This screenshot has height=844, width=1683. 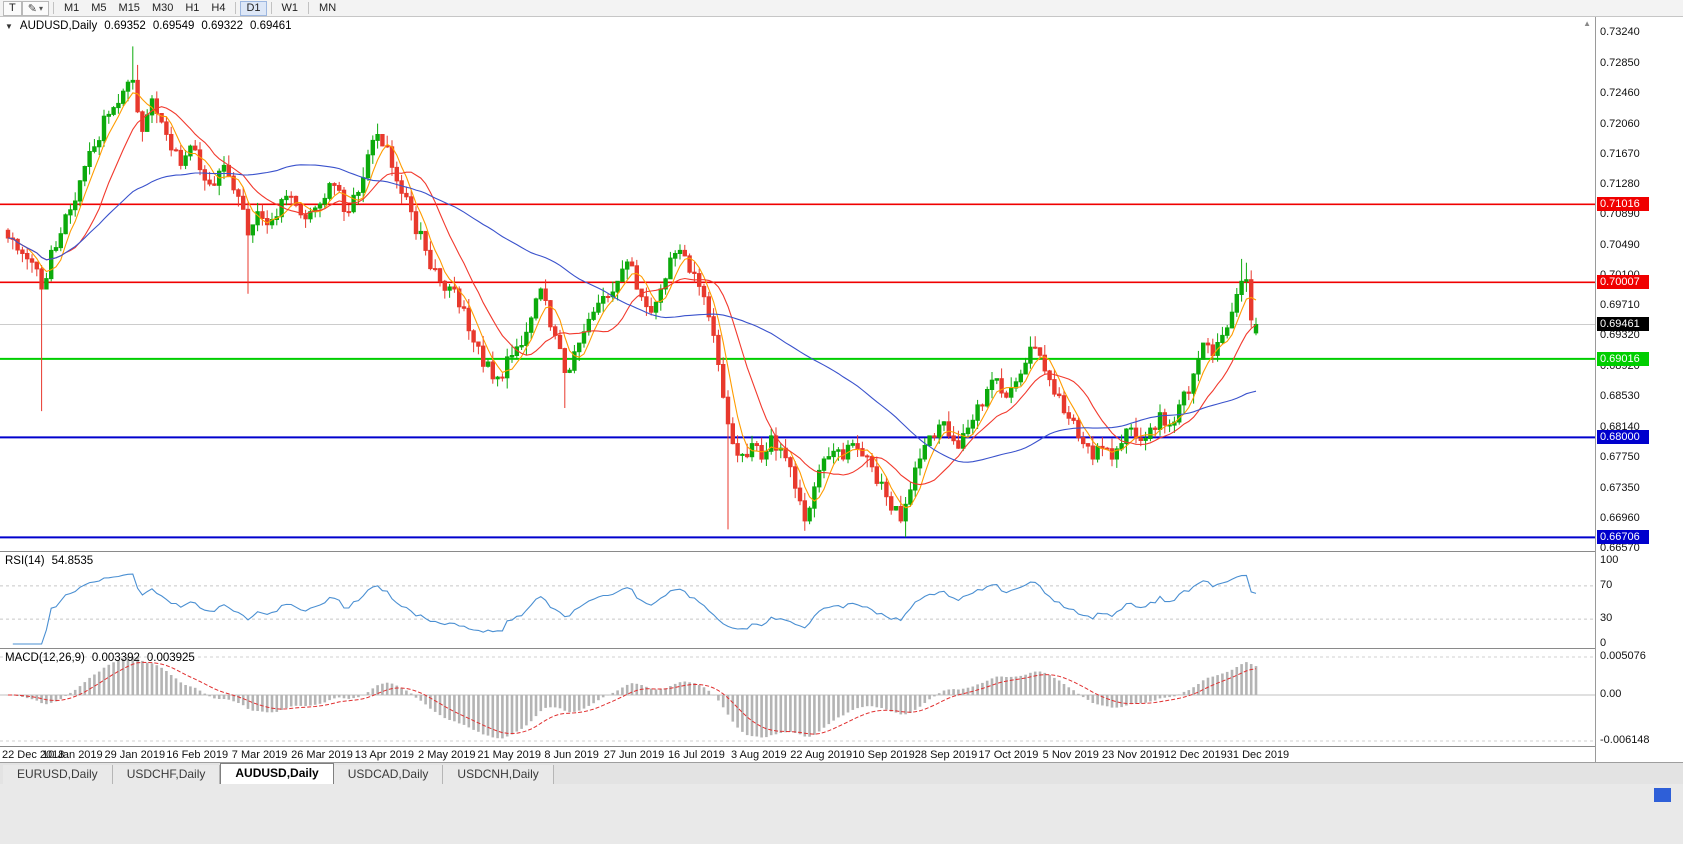 What do you see at coordinates (1620, 123) in the screenshot?
I see `price-tick: 0.72060` at bounding box center [1620, 123].